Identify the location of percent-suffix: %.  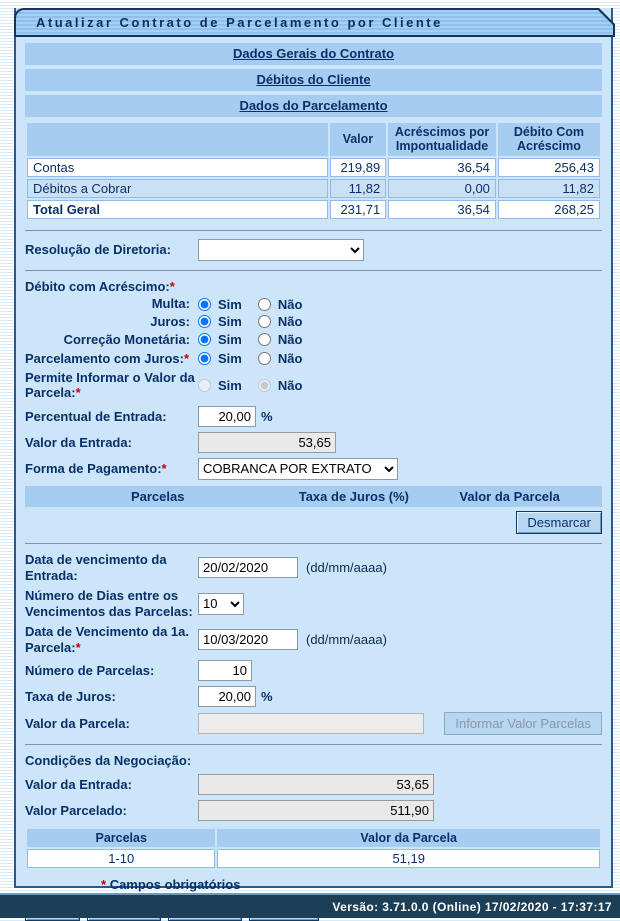
(267, 416).